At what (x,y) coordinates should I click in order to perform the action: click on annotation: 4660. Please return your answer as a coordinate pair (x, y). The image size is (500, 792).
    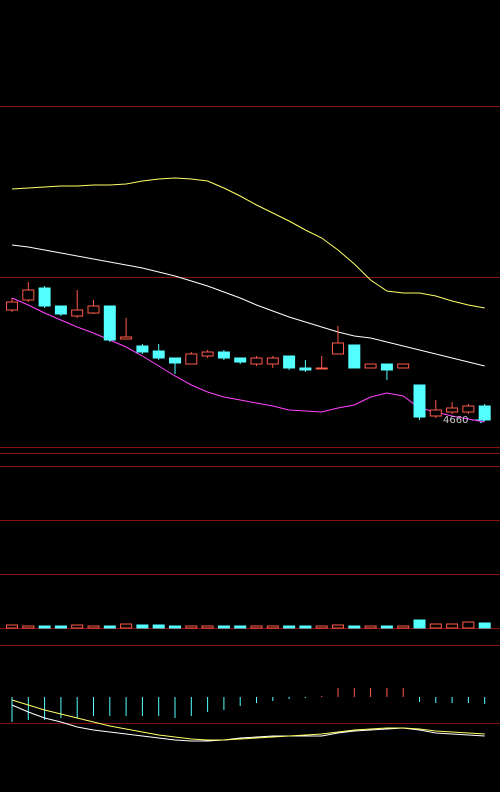
    Looking at the image, I should click on (455, 420).